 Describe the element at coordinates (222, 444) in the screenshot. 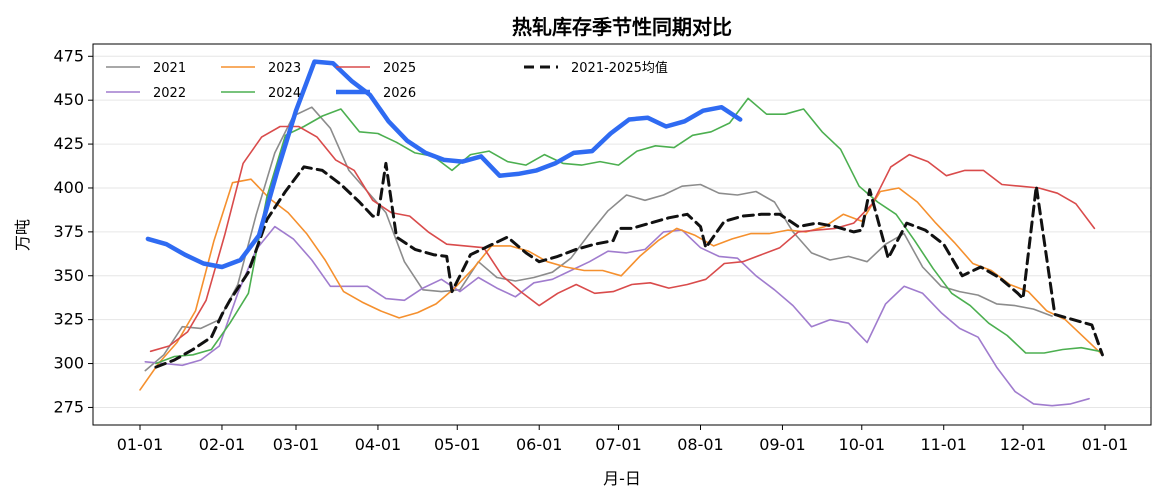

I see `x-tick-label: 02-01` at that location.